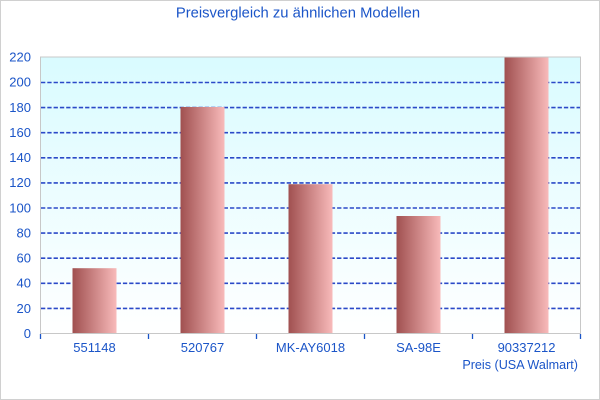 Image resolution: width=600 pixels, height=400 pixels. Describe the element at coordinates (20, 157) in the screenshot. I see `svg-text: 140` at that location.